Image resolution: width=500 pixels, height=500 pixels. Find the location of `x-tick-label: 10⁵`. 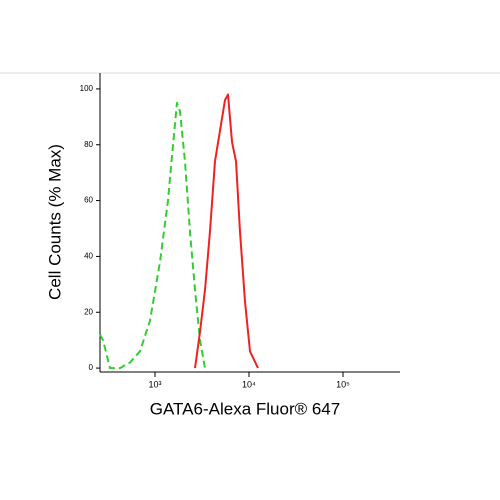

x-tick-label: 10⁵ is located at coordinates (343, 384).